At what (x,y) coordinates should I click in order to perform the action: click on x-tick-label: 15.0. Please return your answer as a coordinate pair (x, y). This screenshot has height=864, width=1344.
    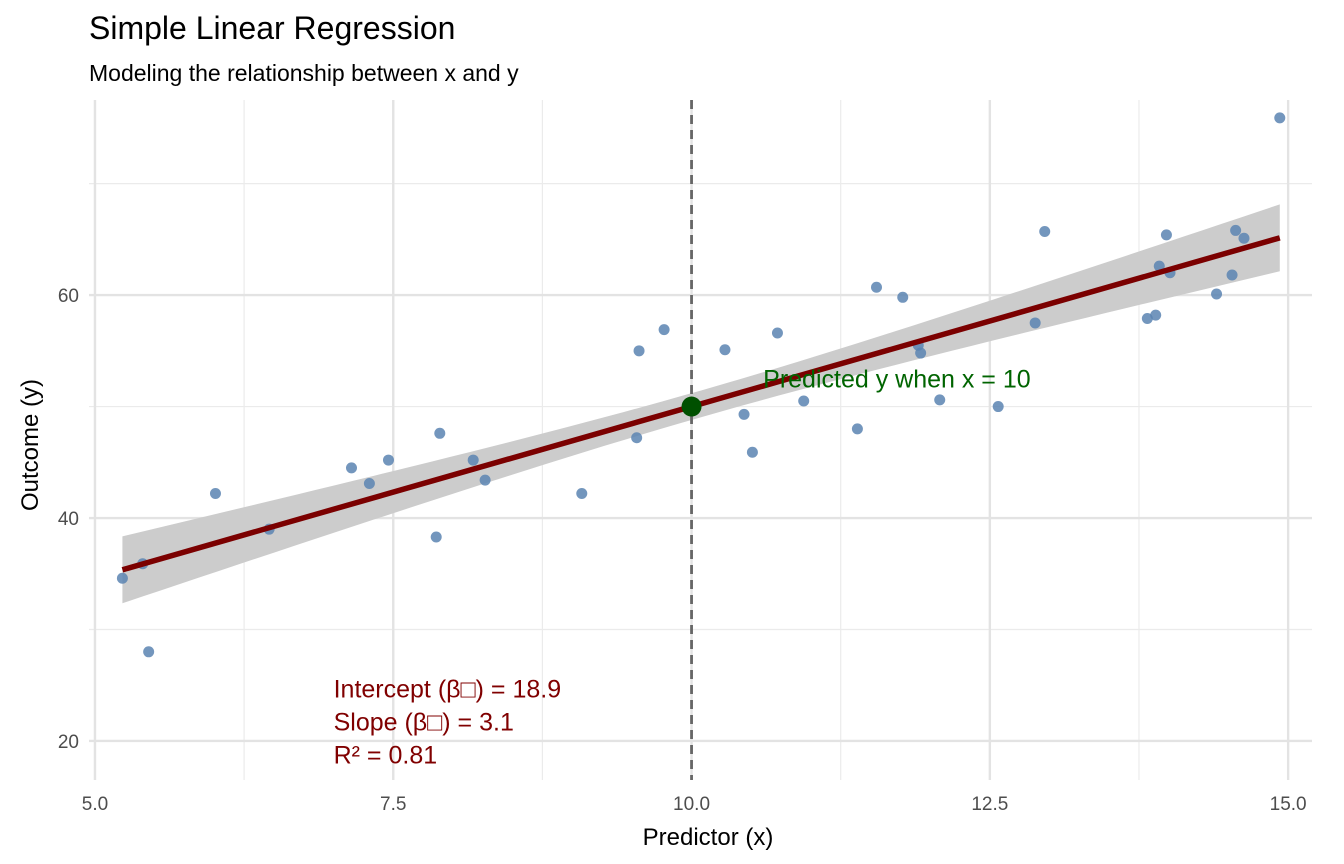
    Looking at the image, I should click on (1288, 804).